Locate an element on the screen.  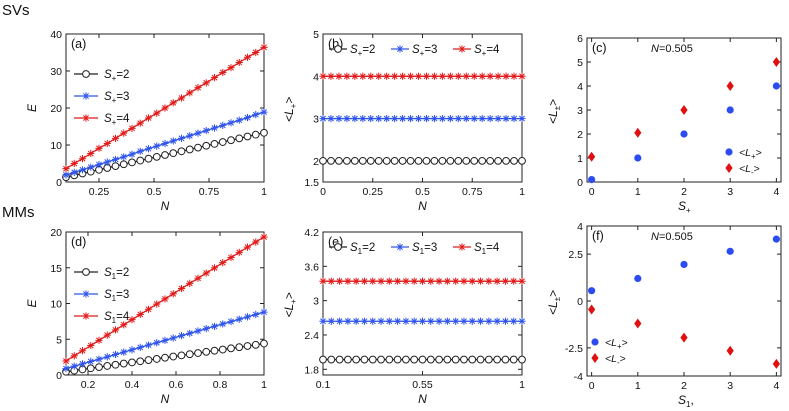
legend-label: S1=2 is located at coordinates (116, 274).